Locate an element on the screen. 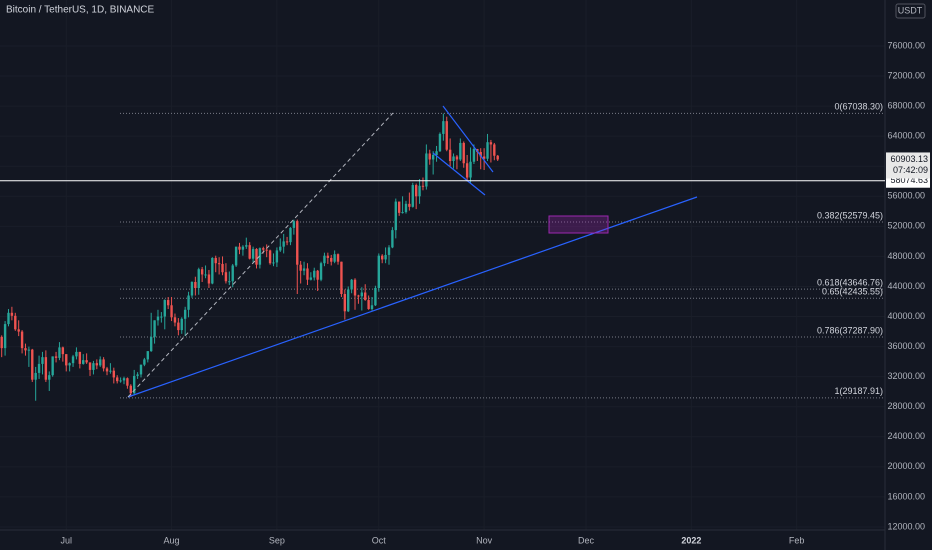 The width and height of the screenshot is (932, 550). y-tick-label: 12000.00 is located at coordinates (906, 526).